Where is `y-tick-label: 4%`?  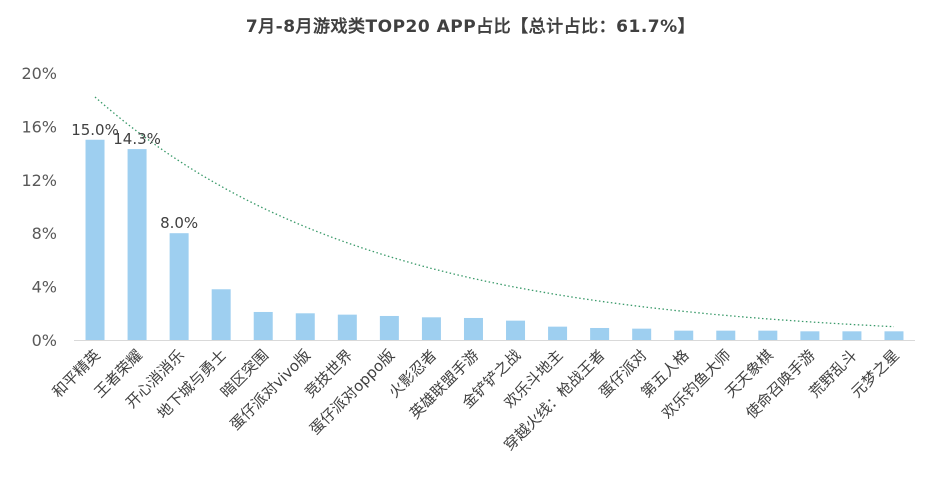
y-tick-label: 4% is located at coordinates (44, 287).